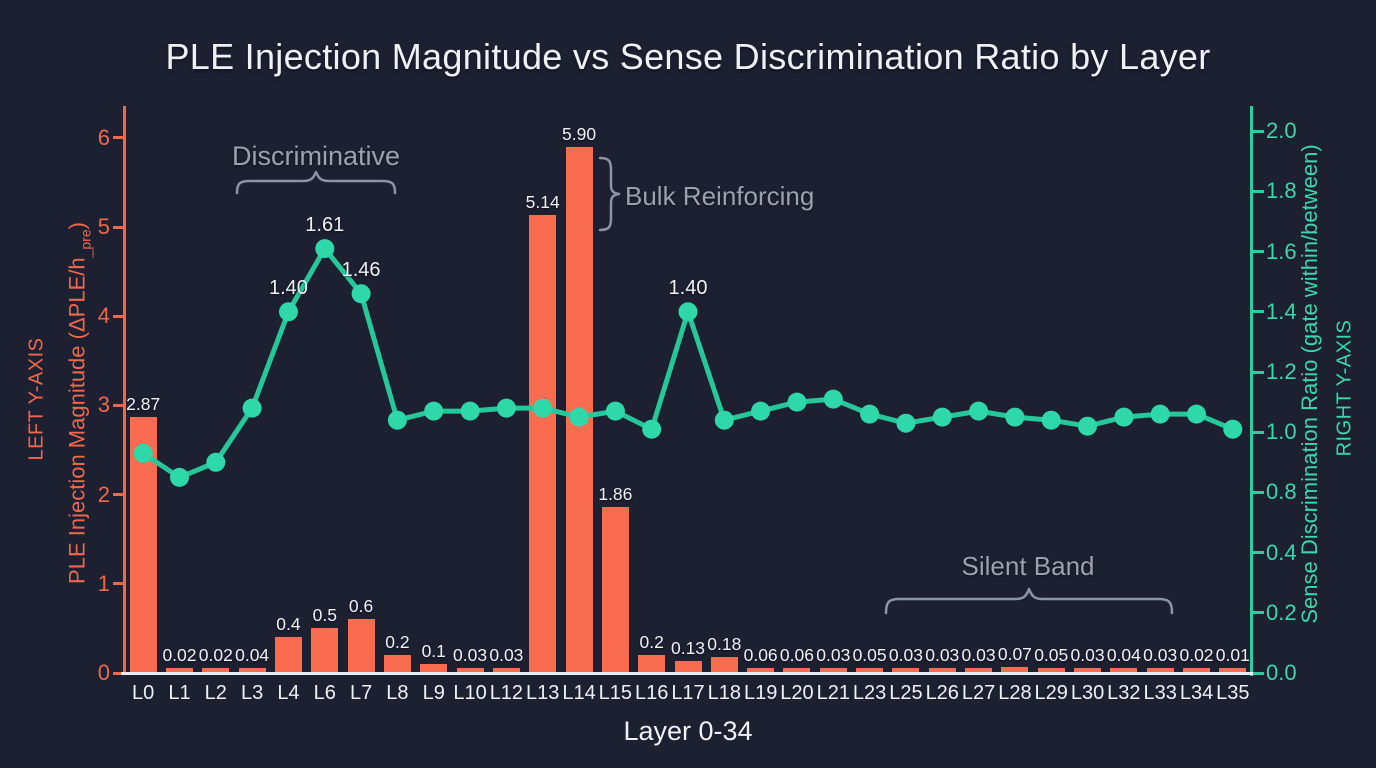 This screenshot has height=768, width=1376. I want to click on x-tick-label: L35, so click(1233, 693).